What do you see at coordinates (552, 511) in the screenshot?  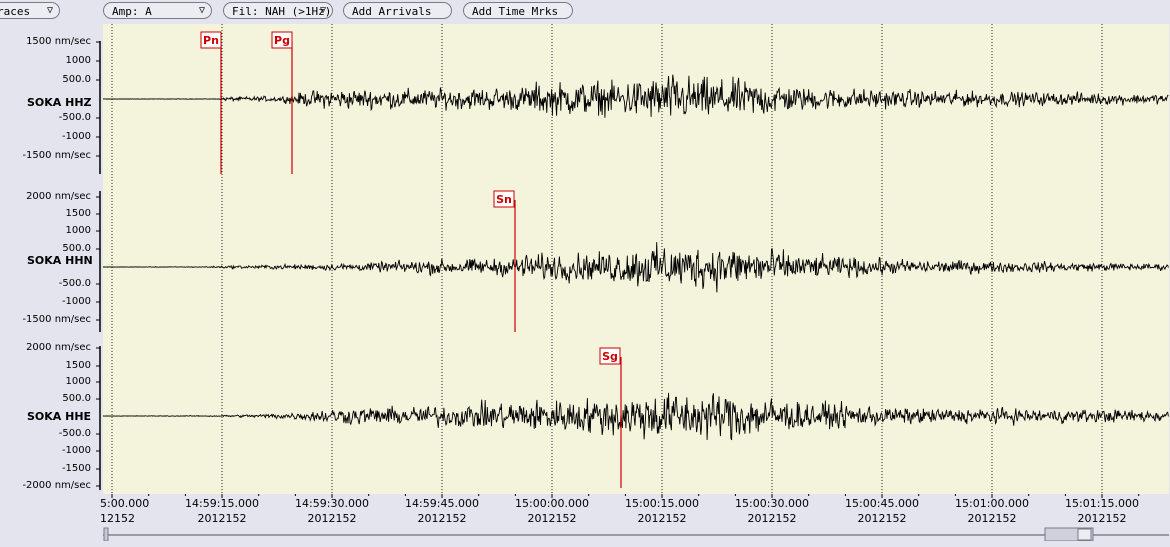 I see `time-axis-label: 15:00:00.000 2012152` at bounding box center [552, 511].